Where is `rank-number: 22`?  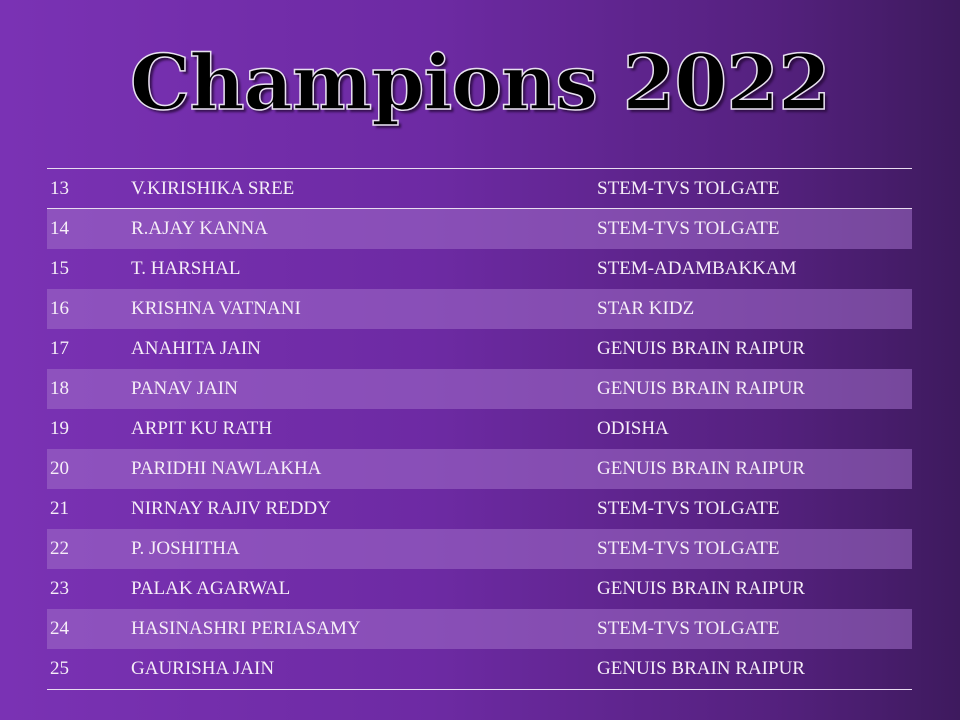 rank-number: 22 is located at coordinates (59, 548).